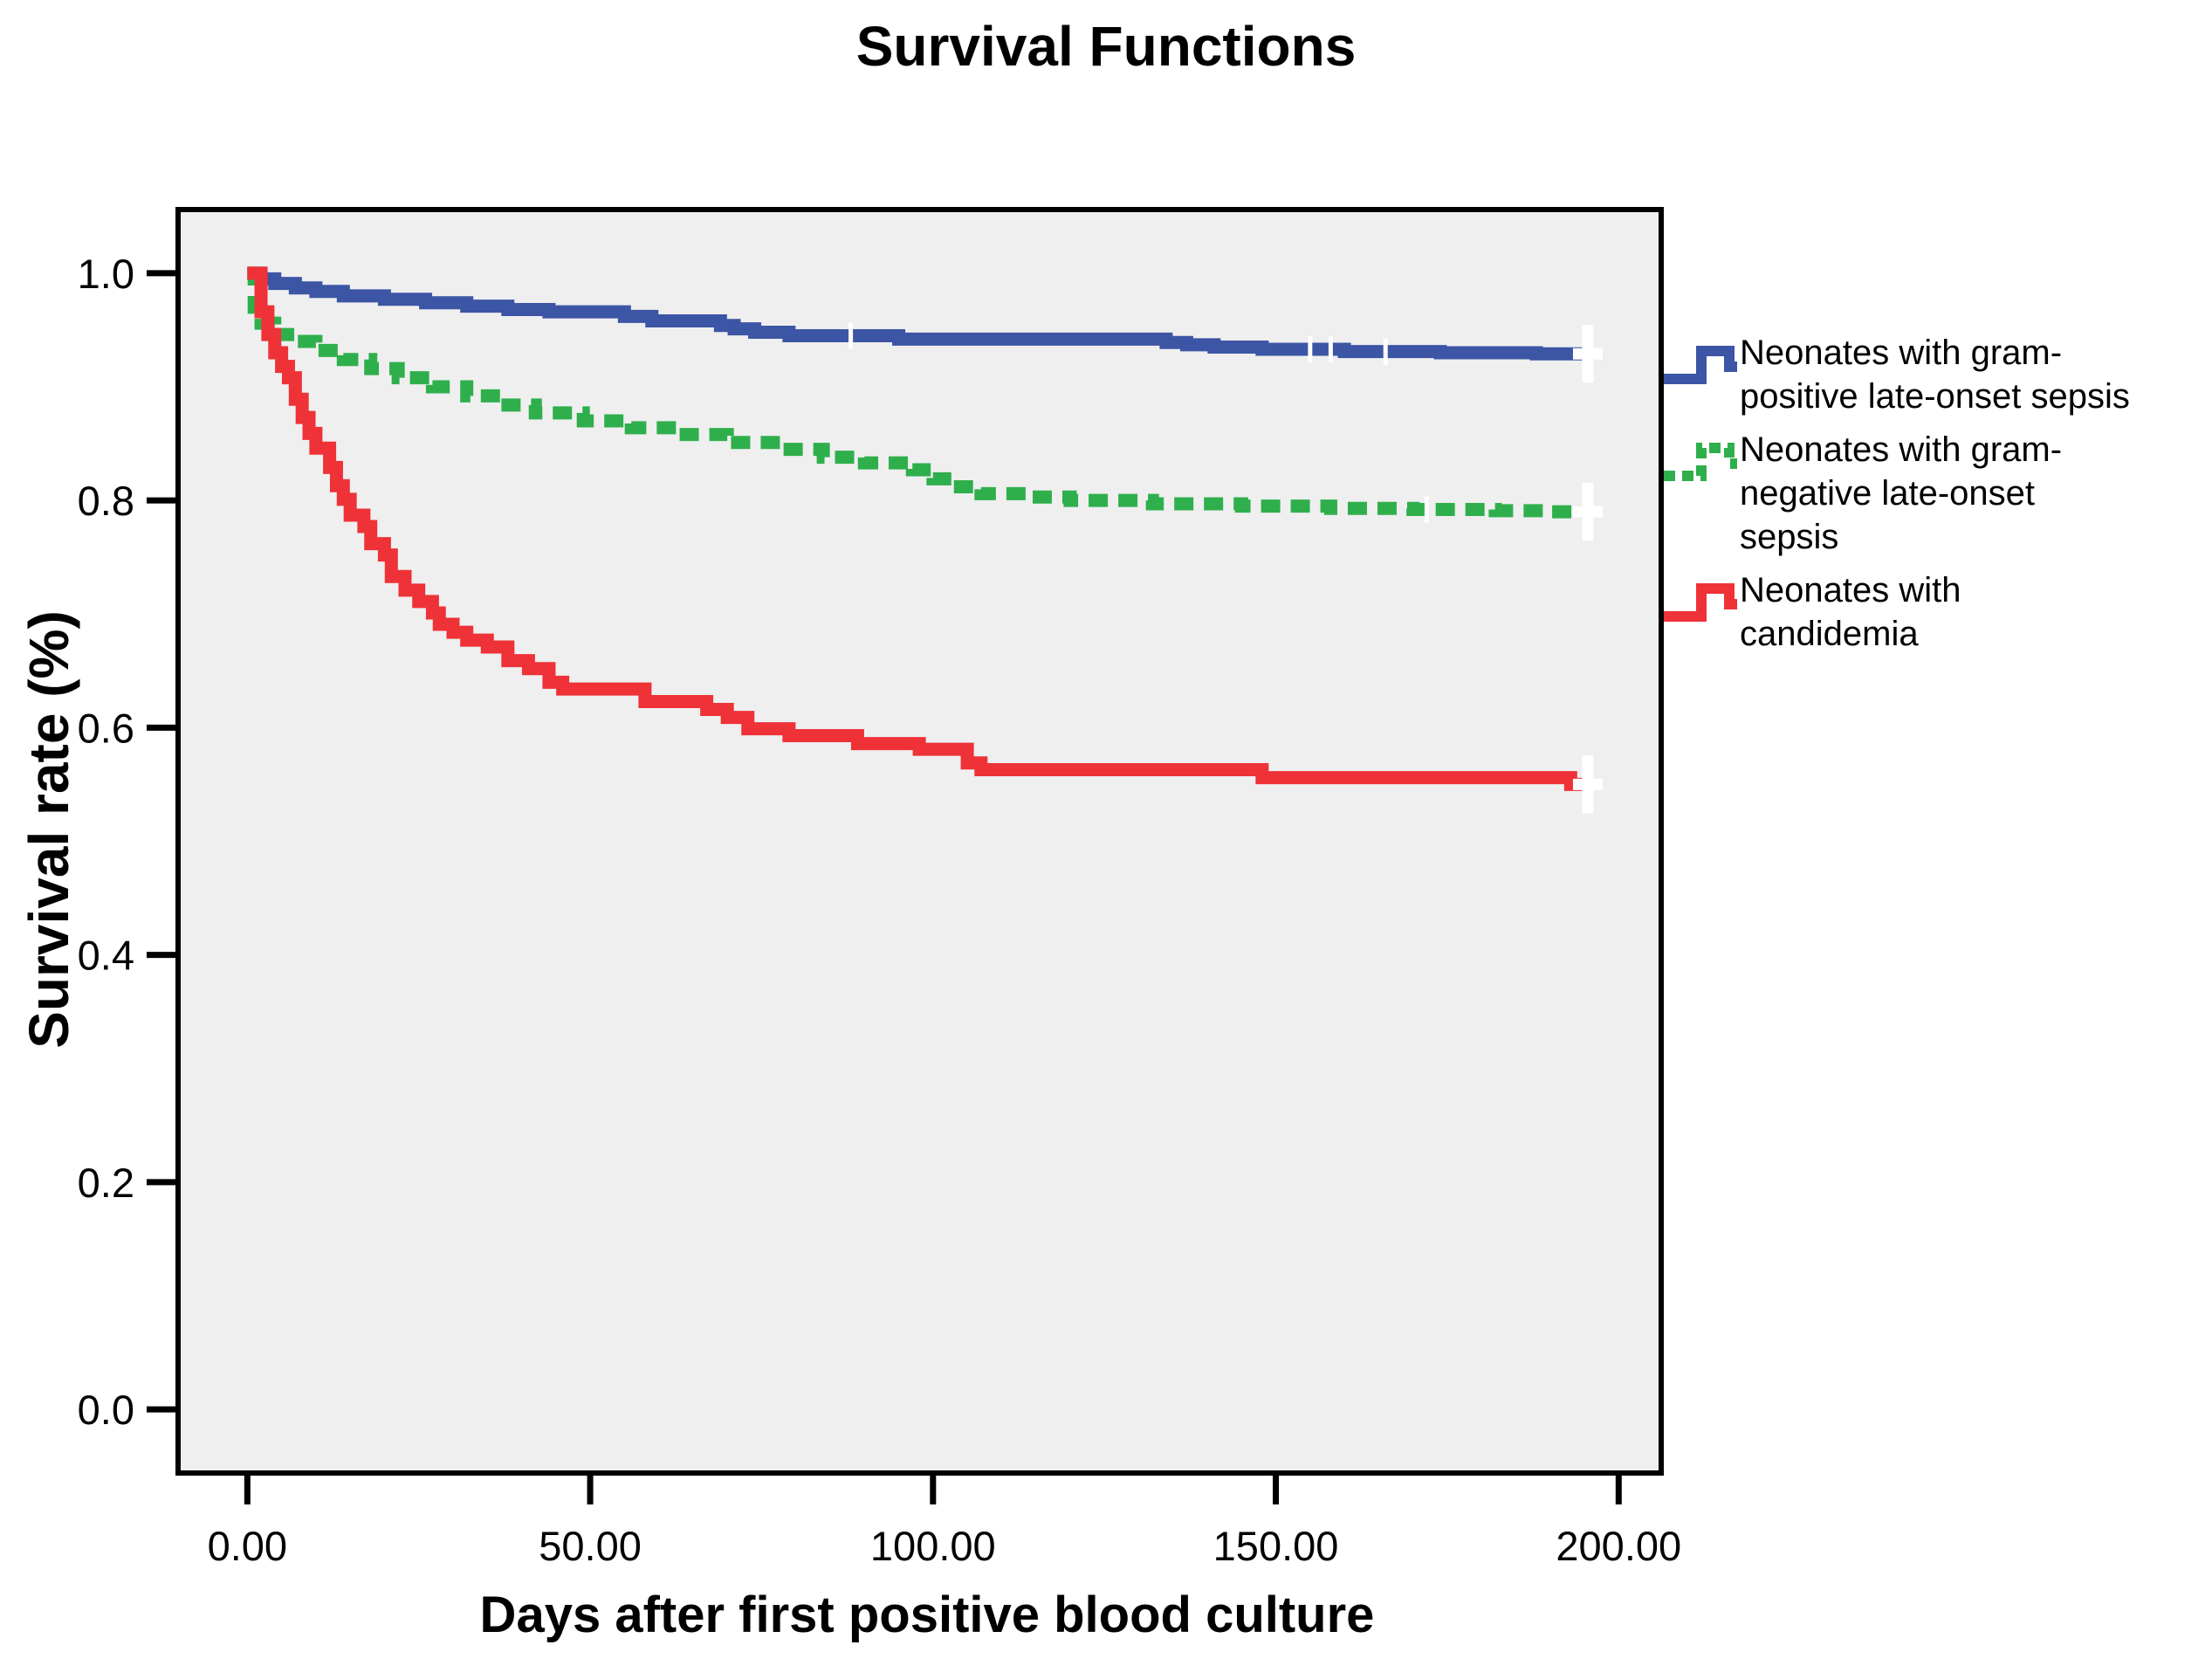 This screenshot has width=2212, height=1659. What do you see at coordinates (933, 1546) in the screenshot?
I see `x-tick-label: 100.00` at bounding box center [933, 1546].